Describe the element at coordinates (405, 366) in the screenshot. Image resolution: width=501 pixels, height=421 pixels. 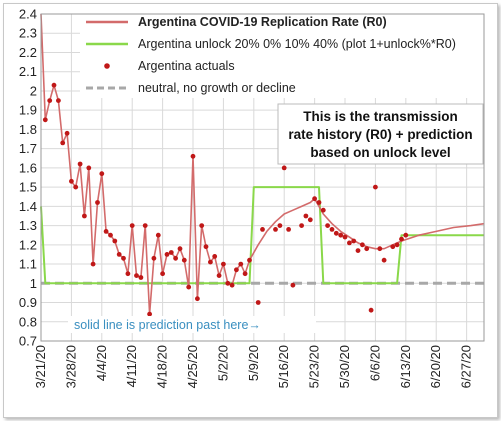
I see `x-tick-label: 6/13/20` at that location.